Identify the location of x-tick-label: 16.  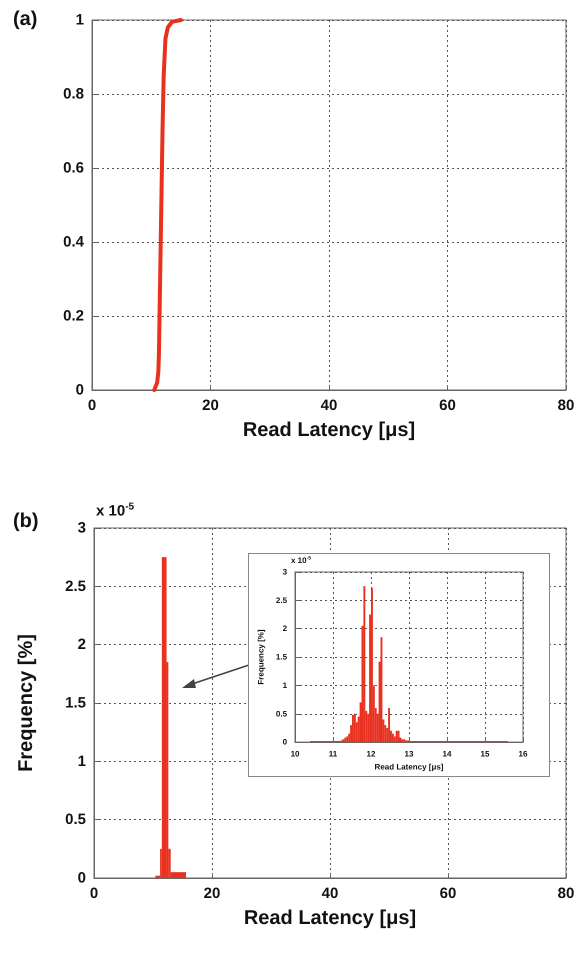
(523, 754).